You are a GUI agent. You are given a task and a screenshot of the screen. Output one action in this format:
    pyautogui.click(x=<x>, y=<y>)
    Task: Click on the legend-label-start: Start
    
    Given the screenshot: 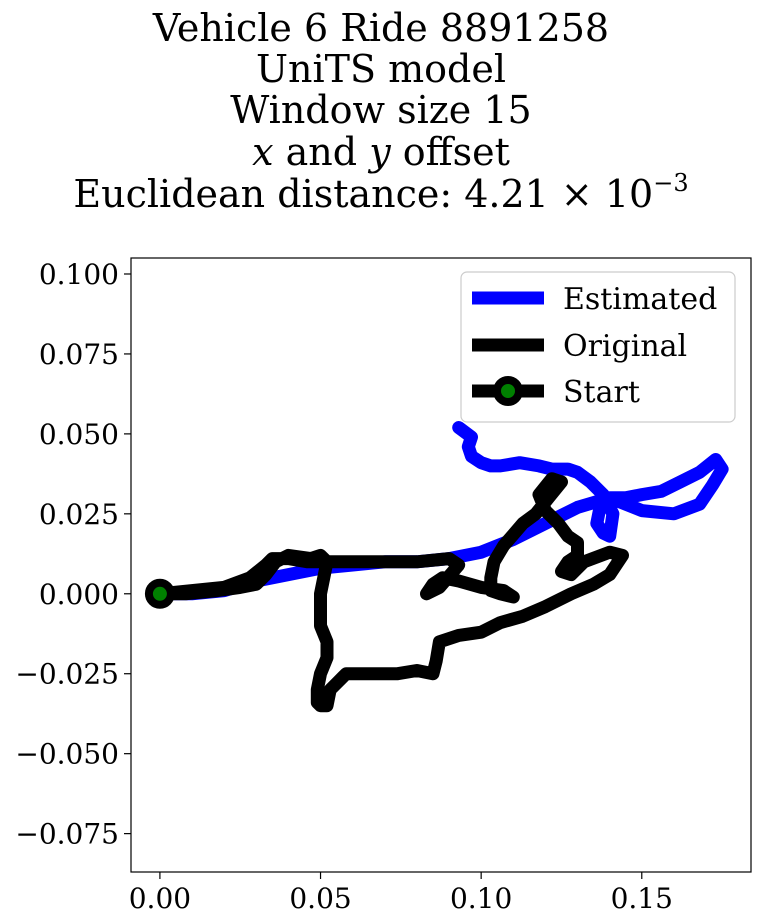 What is the action you would take?
    pyautogui.click(x=601, y=392)
    